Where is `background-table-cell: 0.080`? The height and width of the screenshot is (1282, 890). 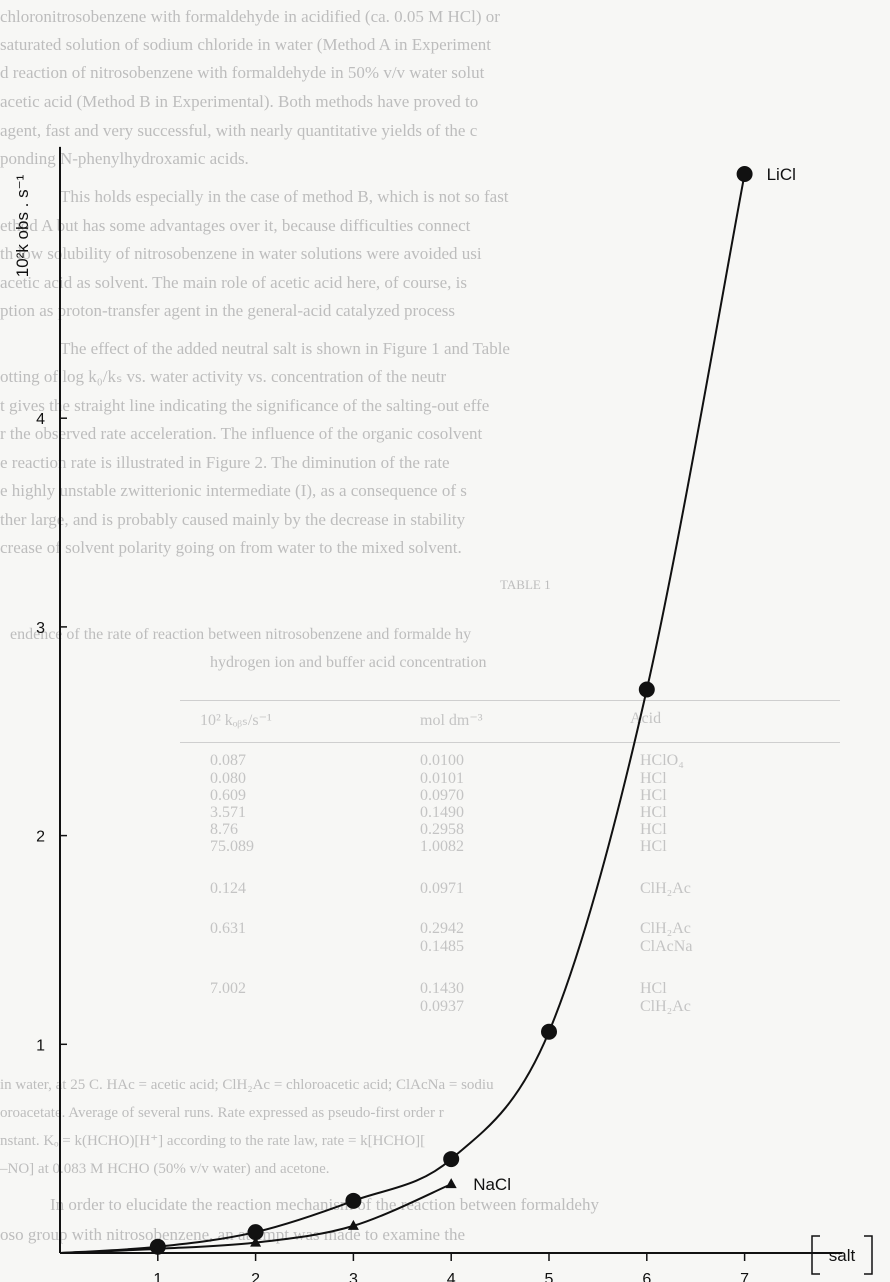 background-table-cell: 0.080 is located at coordinates (228, 778).